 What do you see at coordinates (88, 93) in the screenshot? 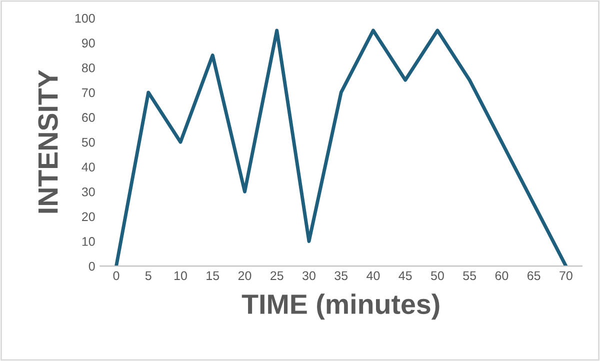
I see `y-tick-label: 70` at bounding box center [88, 93].